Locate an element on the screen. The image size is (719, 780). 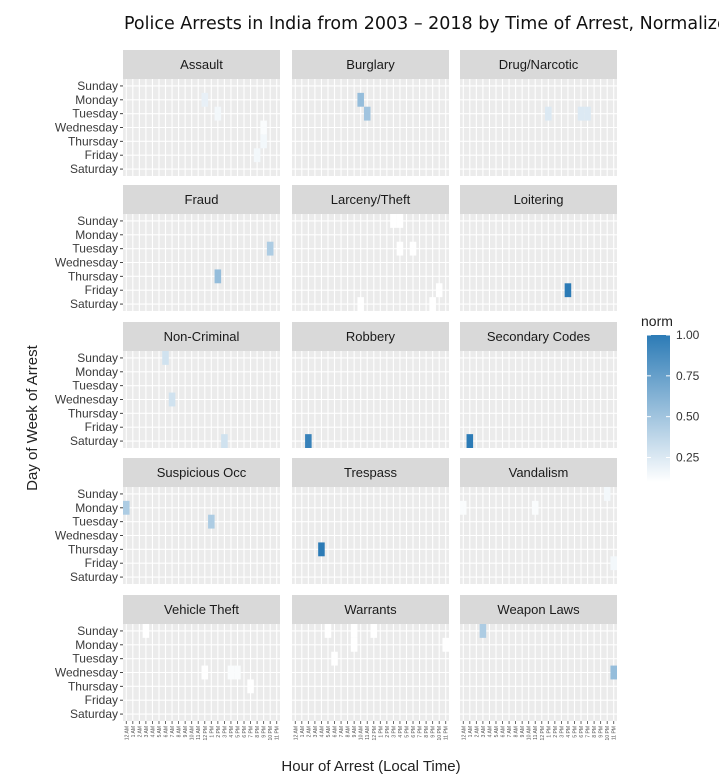
x-tick-label: 2 PM is located at coordinates (556, 732).